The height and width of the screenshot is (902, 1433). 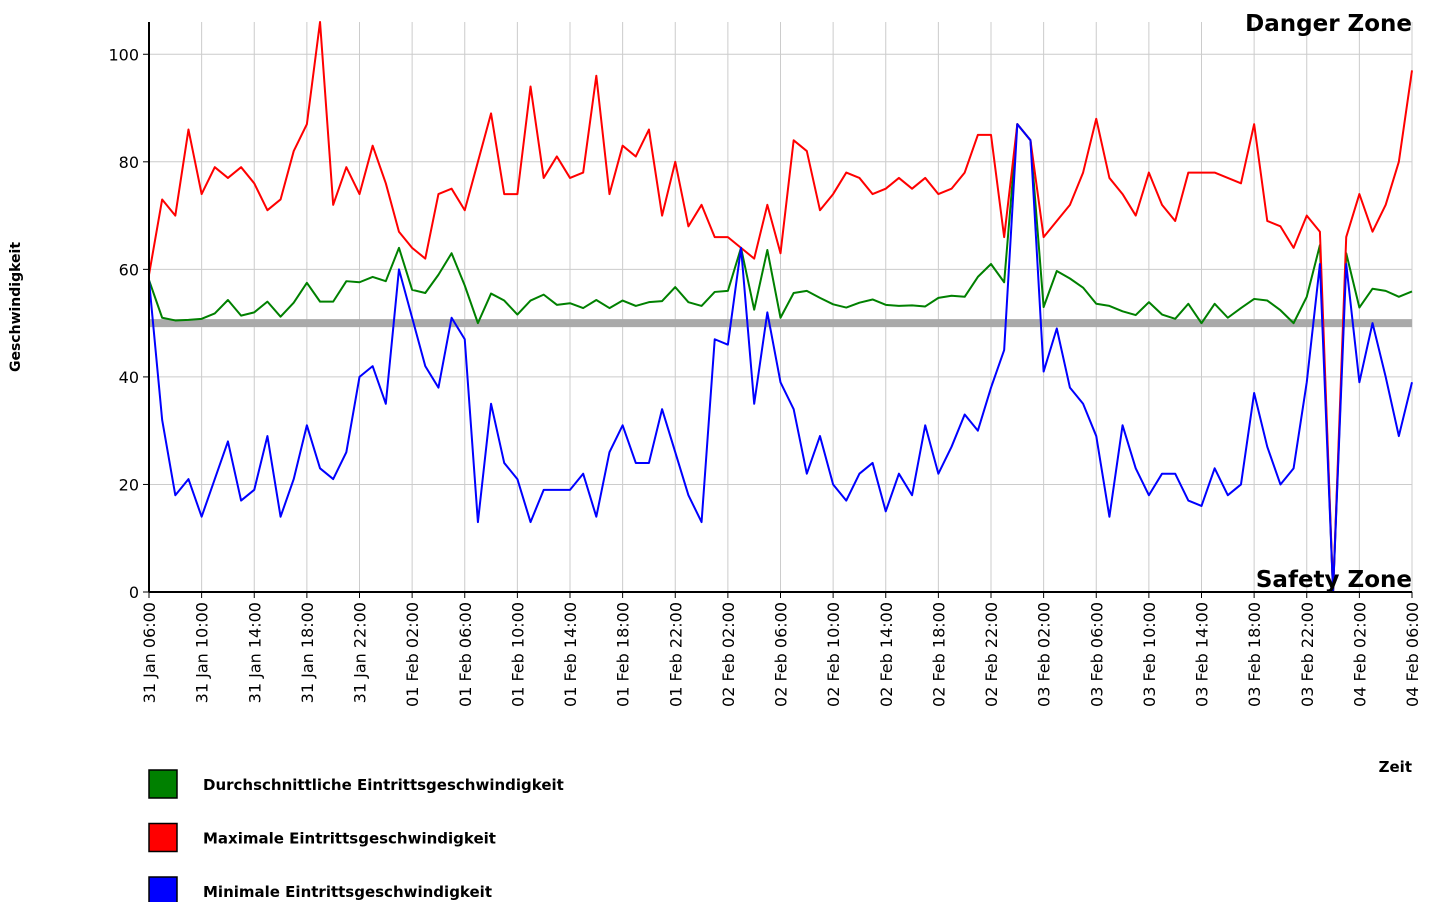 I want to click on x-tick-label: 31 Jan 10:00, so click(x=202, y=652).